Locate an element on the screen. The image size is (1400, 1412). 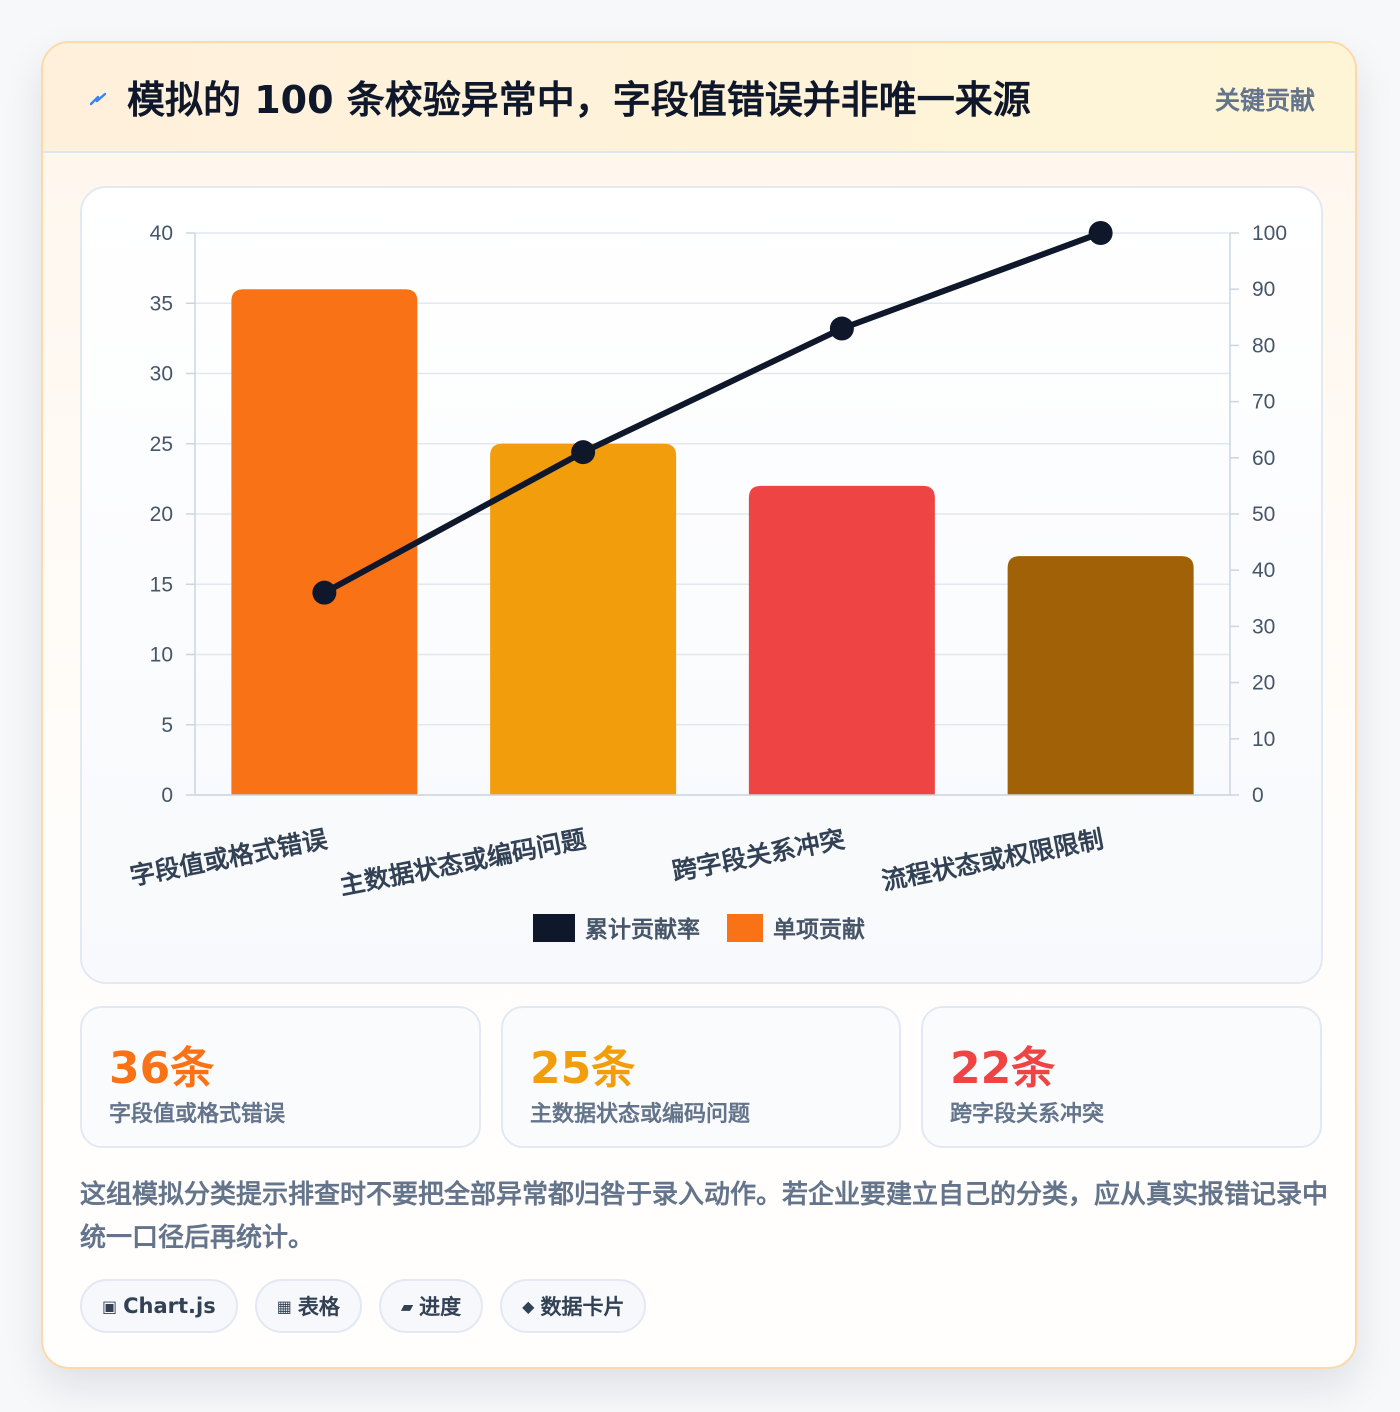
tag-chartjs: ▣ Chart.js is located at coordinates (159, 1306).